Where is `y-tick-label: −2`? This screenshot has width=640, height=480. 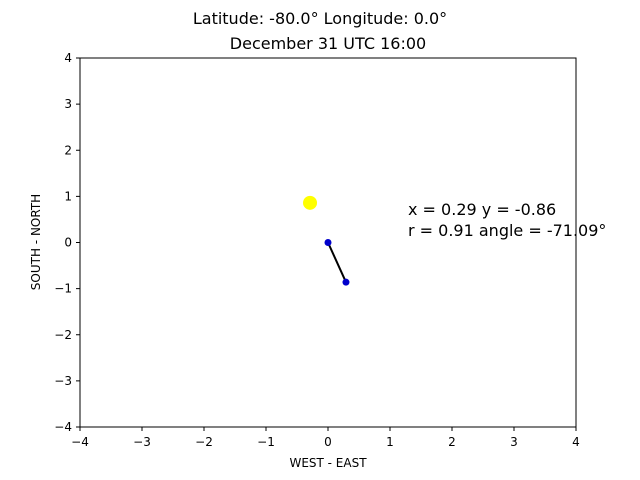
y-tick-label: −2 is located at coordinates (63, 335).